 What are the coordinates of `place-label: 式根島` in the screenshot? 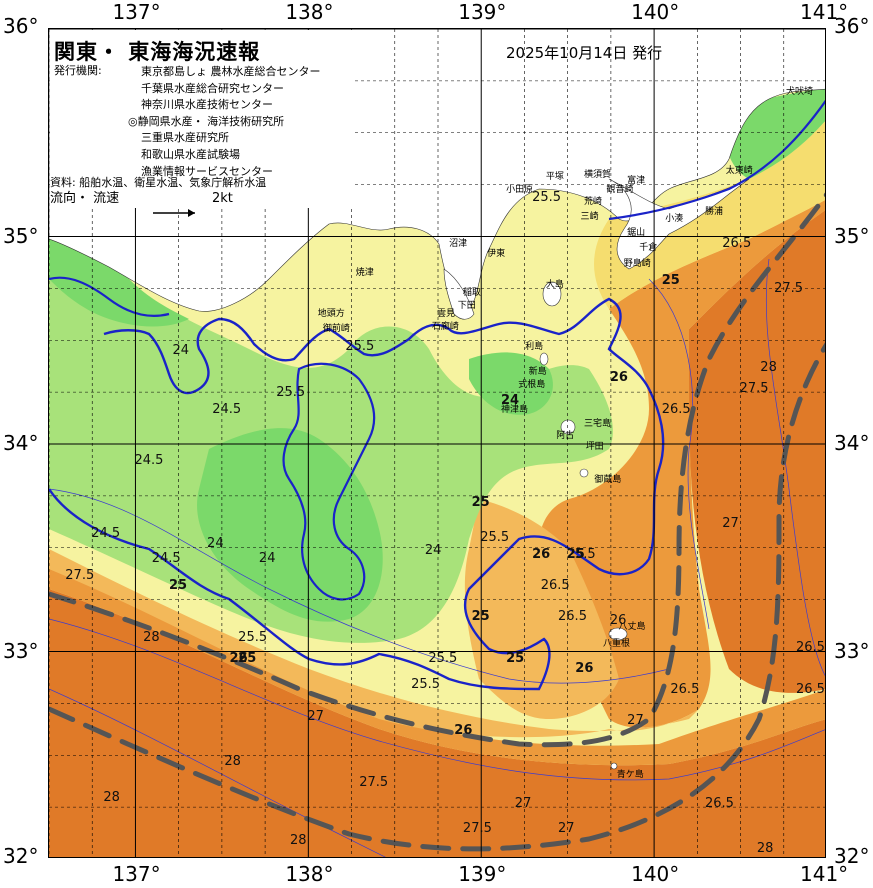 It's located at (532, 384).